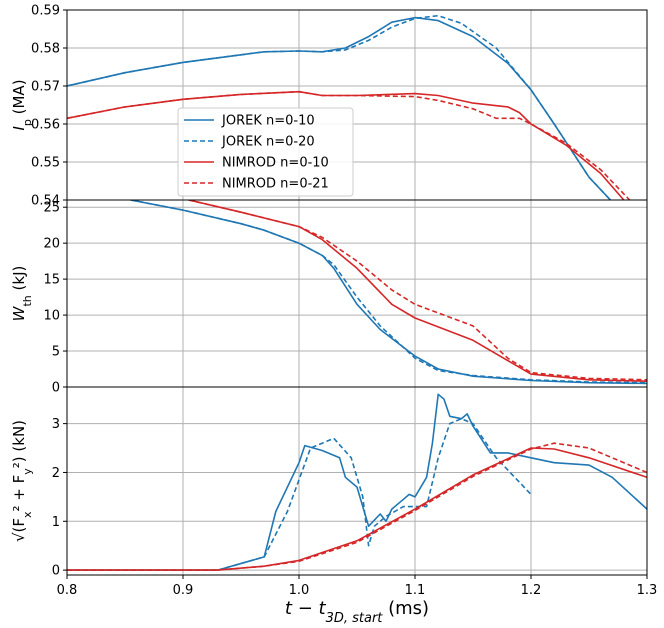  I want to click on y-label-part: ² + F, so click(19, 493).